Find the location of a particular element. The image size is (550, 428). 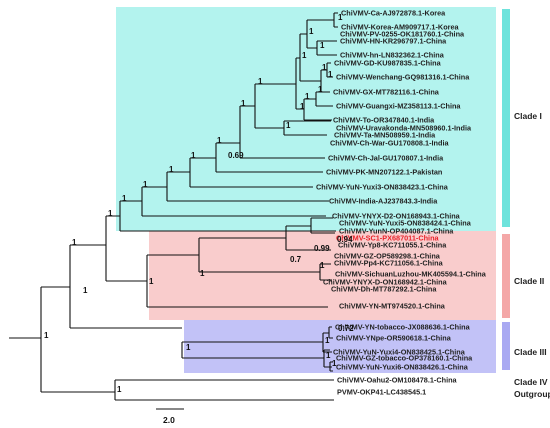

taxon-label: ChiVMV-Pp4-KC711056.1-China is located at coordinates (389, 263).